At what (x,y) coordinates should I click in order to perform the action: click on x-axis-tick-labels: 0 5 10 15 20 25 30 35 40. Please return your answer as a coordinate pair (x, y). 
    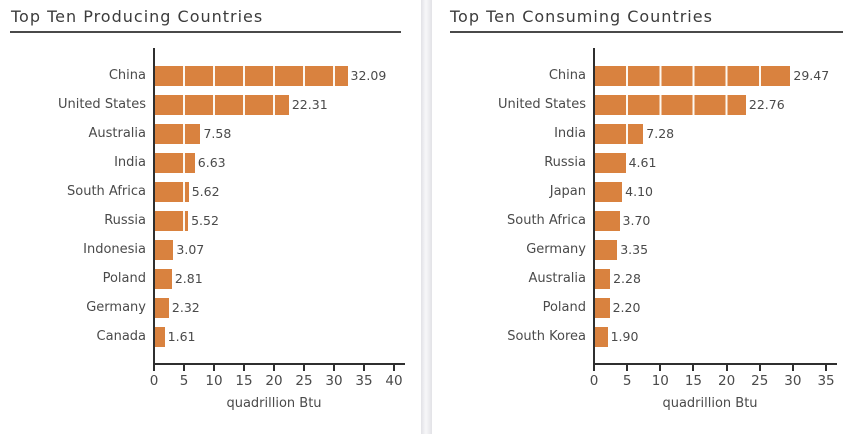
    Looking at the image, I should click on (277, 381).